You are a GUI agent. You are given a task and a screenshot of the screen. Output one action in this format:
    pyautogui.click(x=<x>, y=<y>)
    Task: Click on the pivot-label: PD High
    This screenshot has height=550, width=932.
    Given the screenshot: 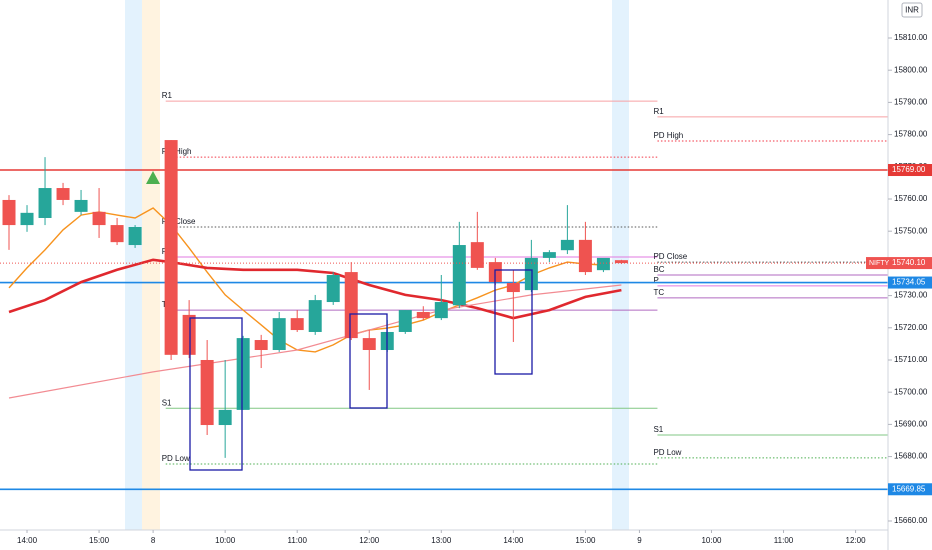 What is the action you would take?
    pyautogui.click(x=668, y=135)
    